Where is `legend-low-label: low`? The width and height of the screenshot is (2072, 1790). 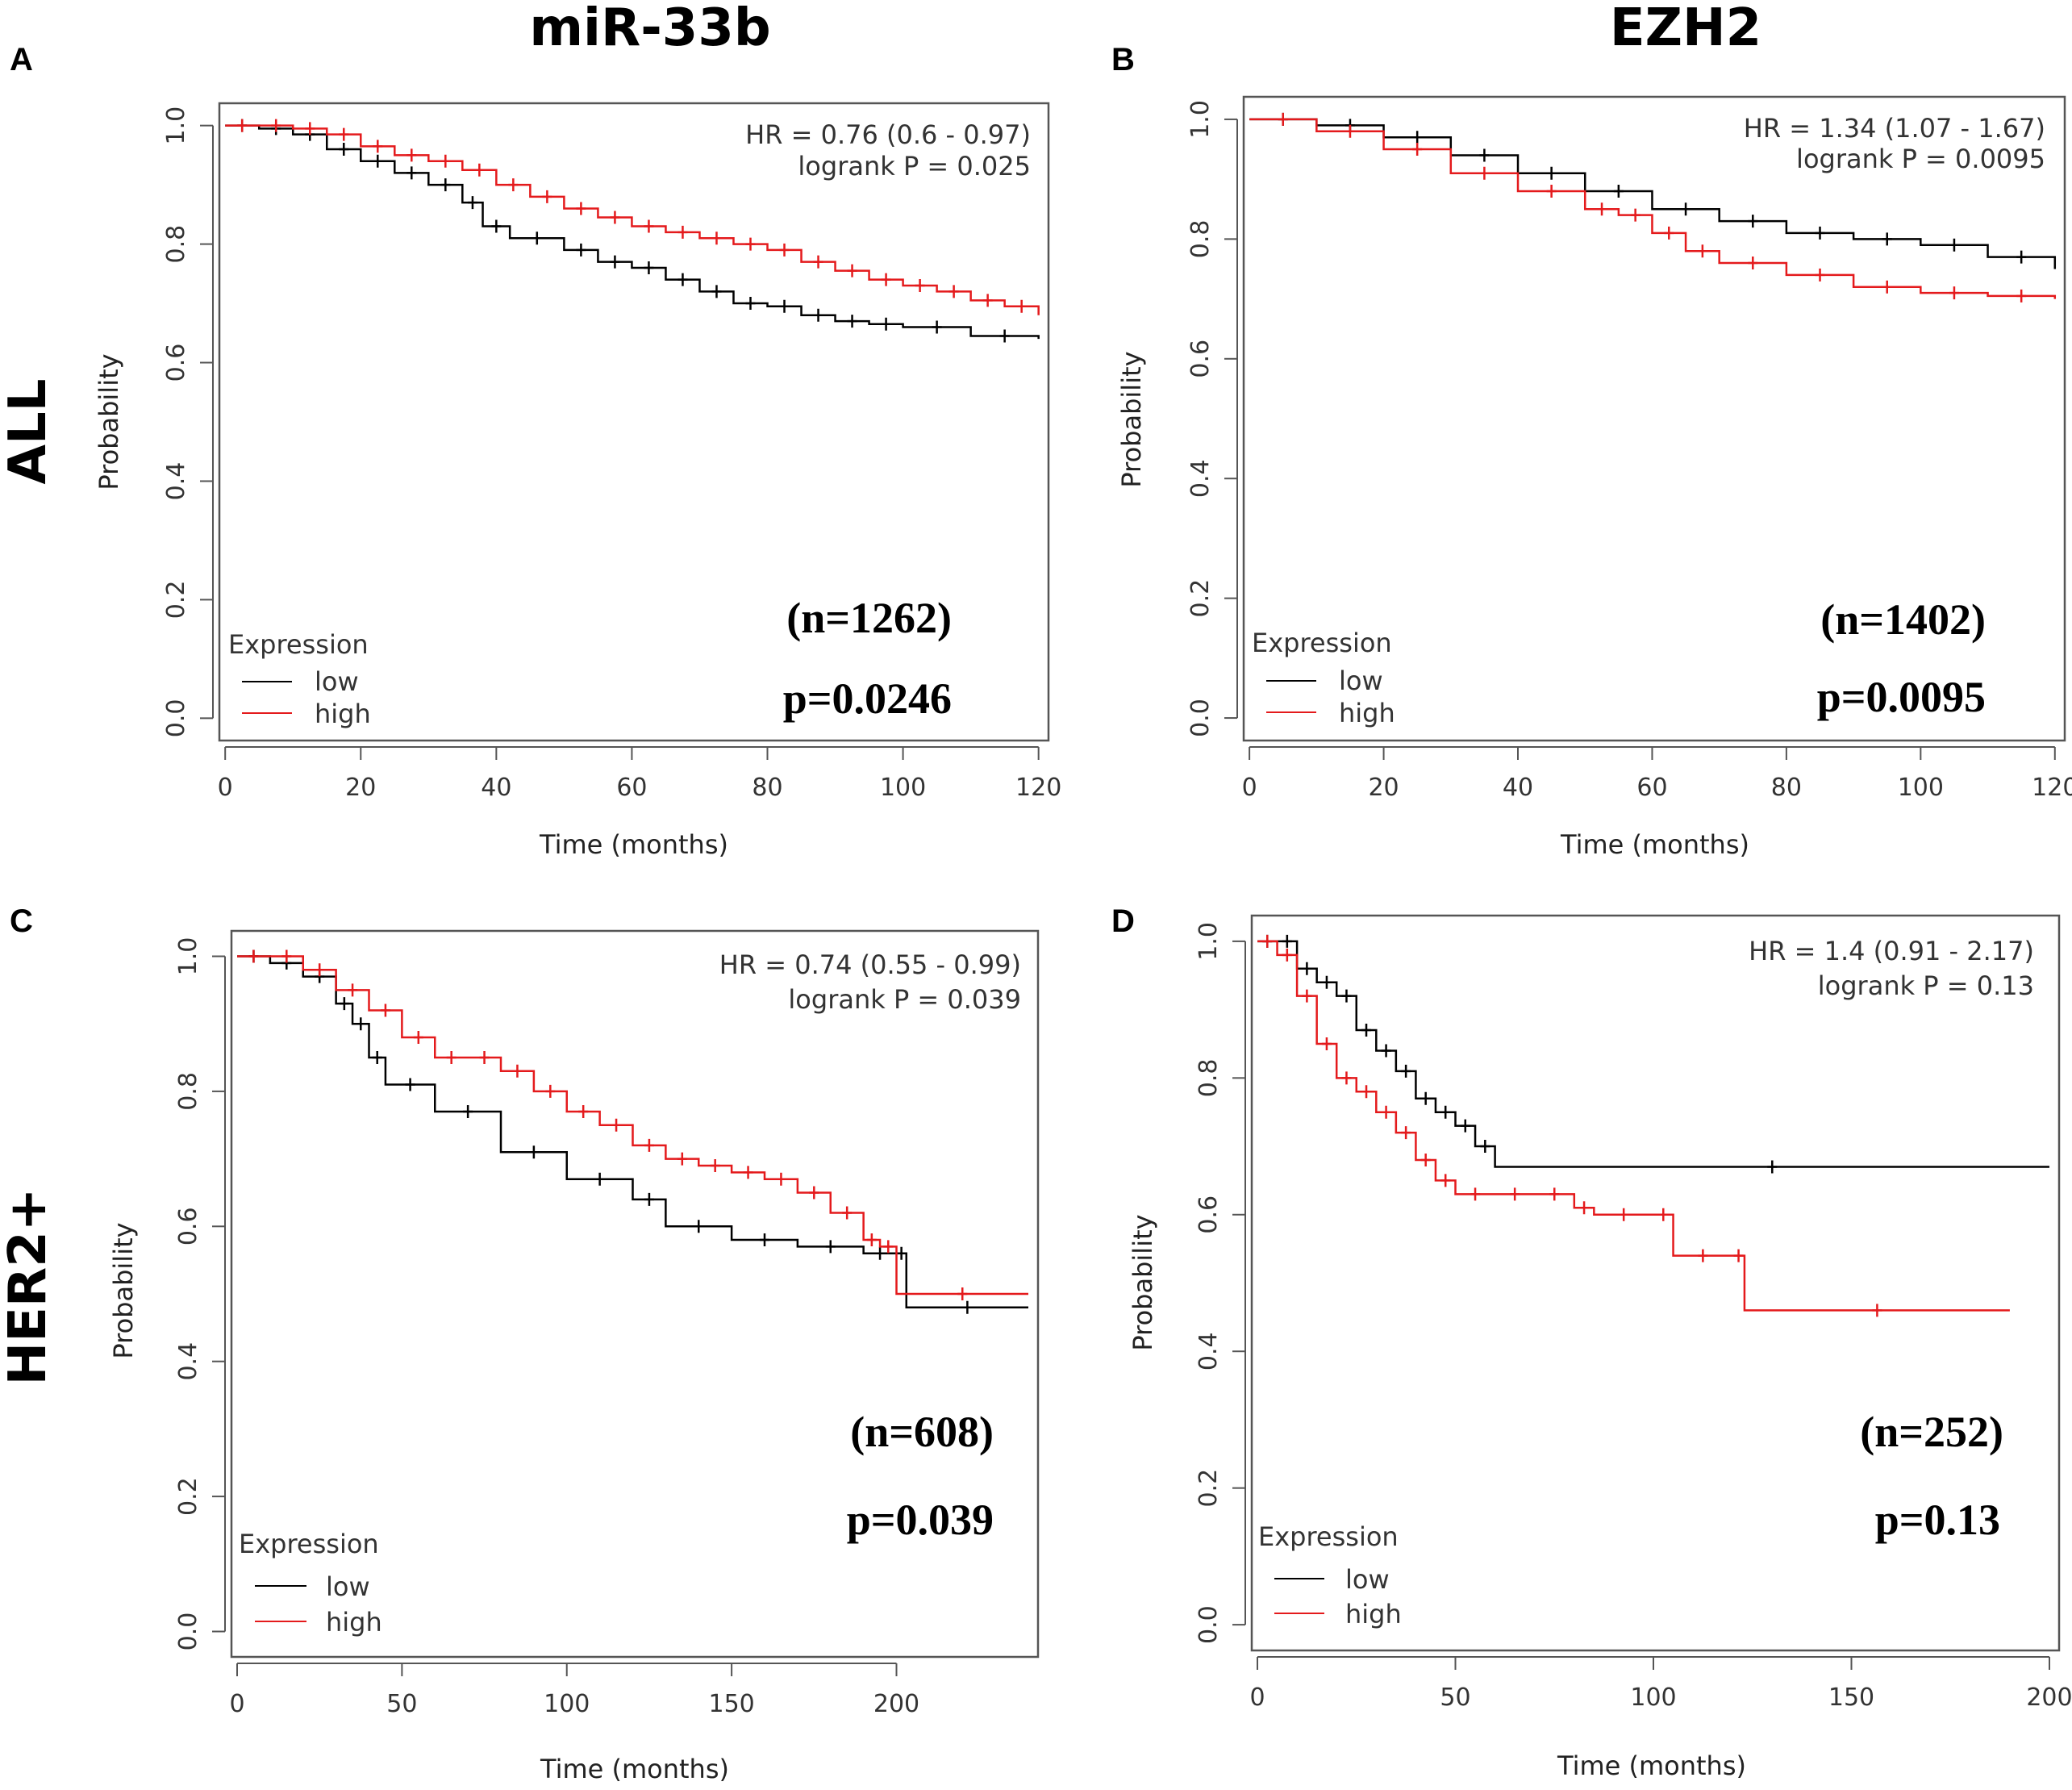 legend-low-label: low is located at coordinates (337, 681).